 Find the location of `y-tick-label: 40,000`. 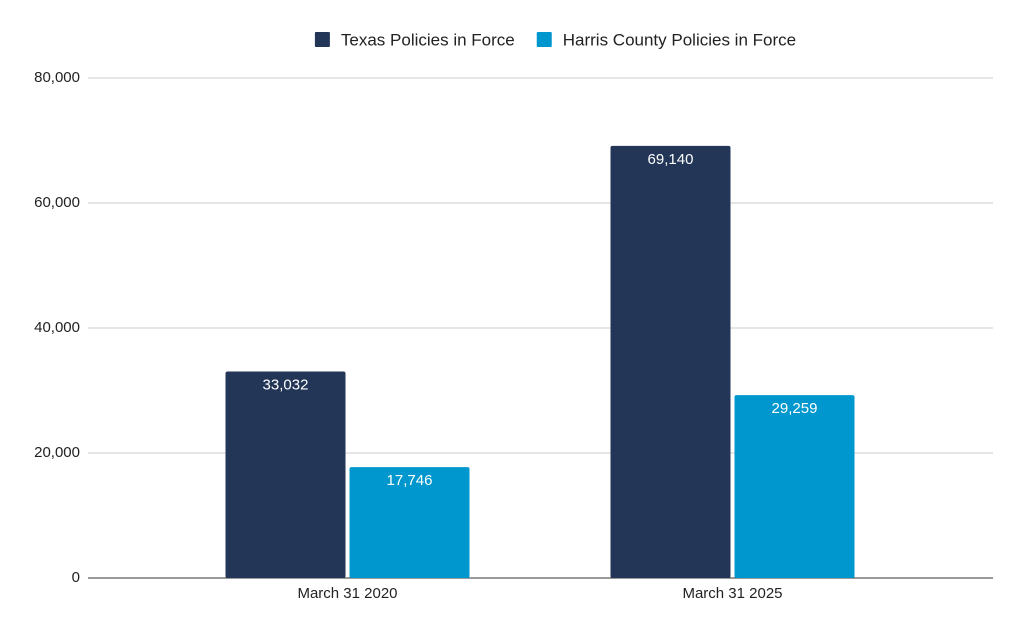

y-tick-label: 40,000 is located at coordinates (57, 327).